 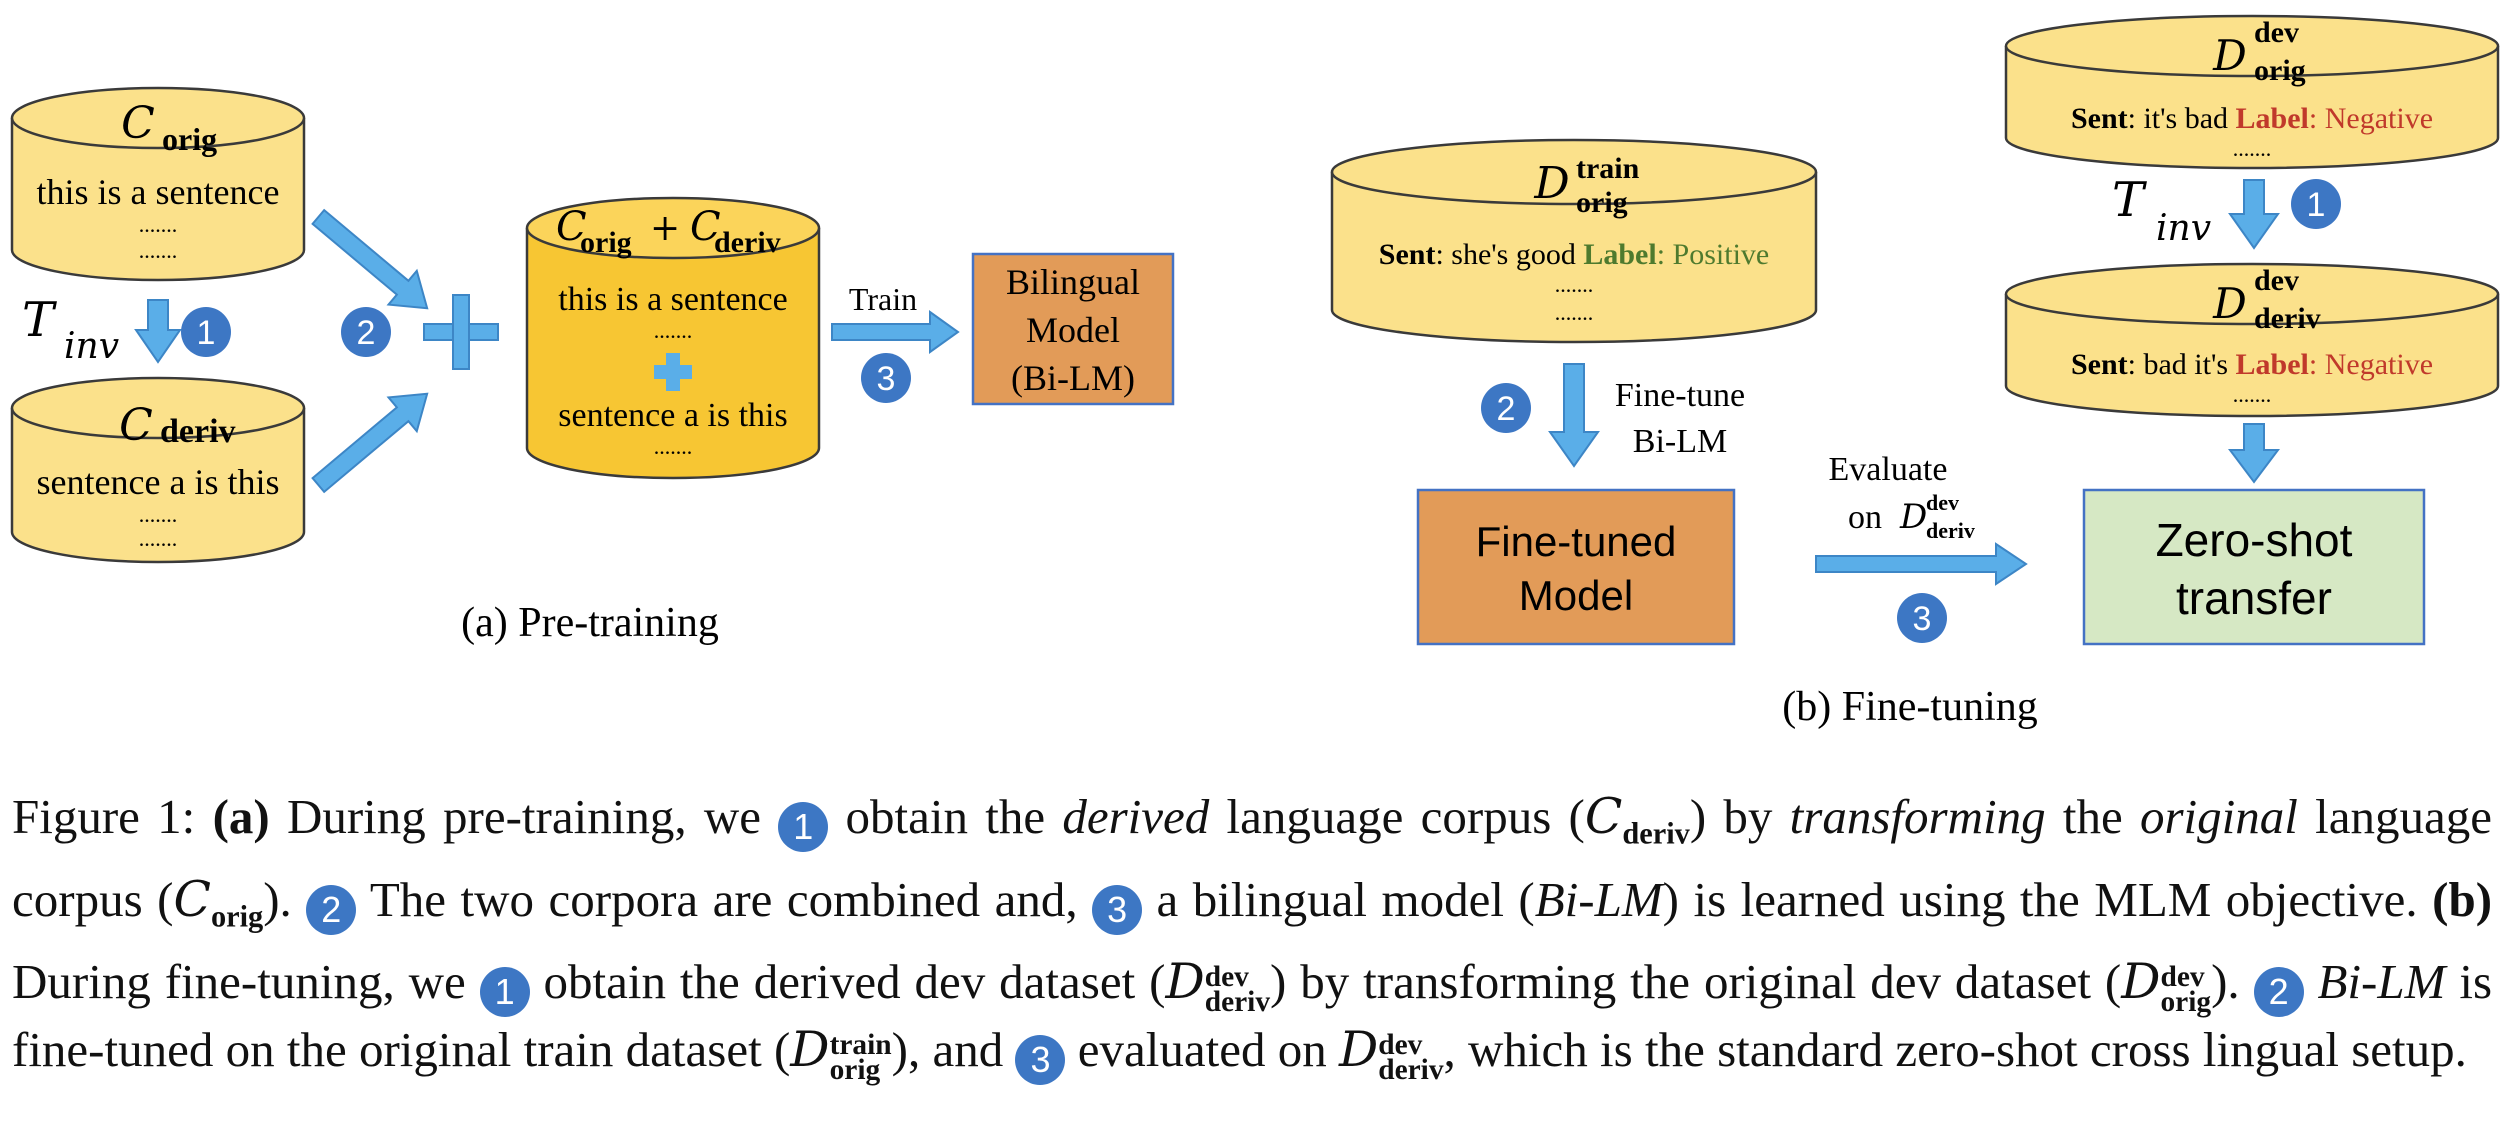 What do you see at coordinates (158, 482) in the screenshot?
I see `corpus-deriv-line: sentence a is this` at bounding box center [158, 482].